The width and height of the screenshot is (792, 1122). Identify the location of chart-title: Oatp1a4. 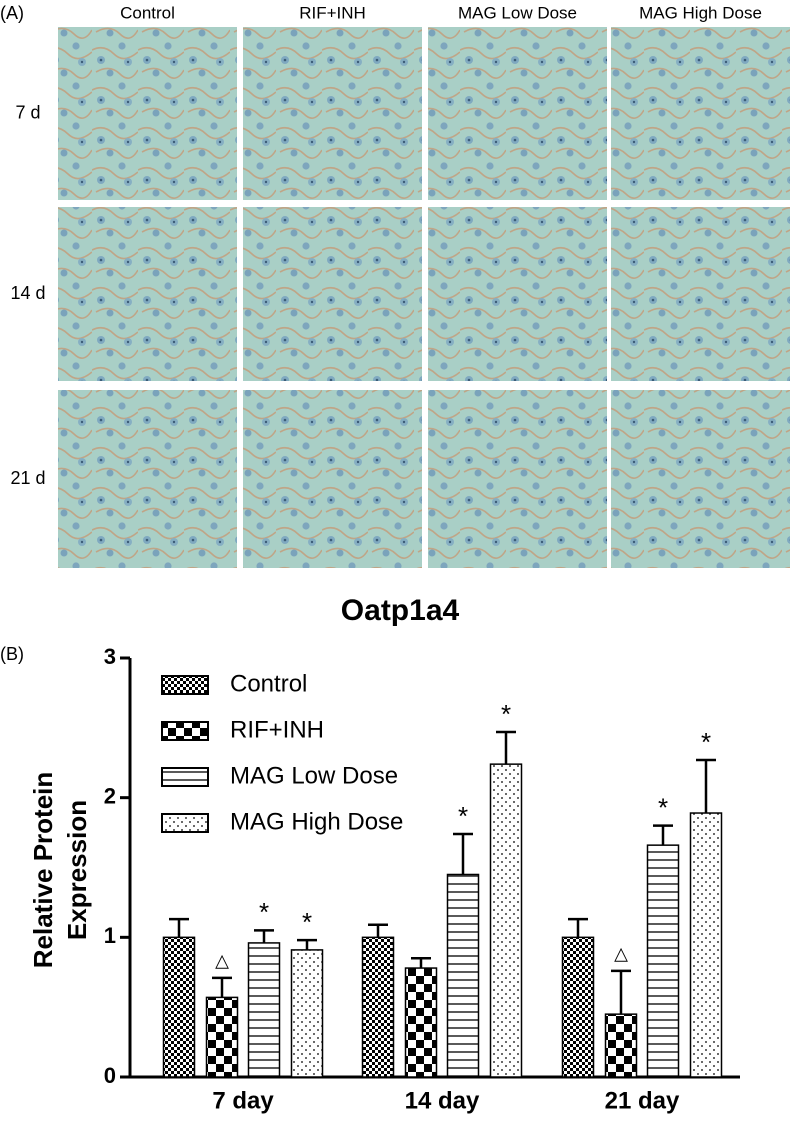
(400, 610).